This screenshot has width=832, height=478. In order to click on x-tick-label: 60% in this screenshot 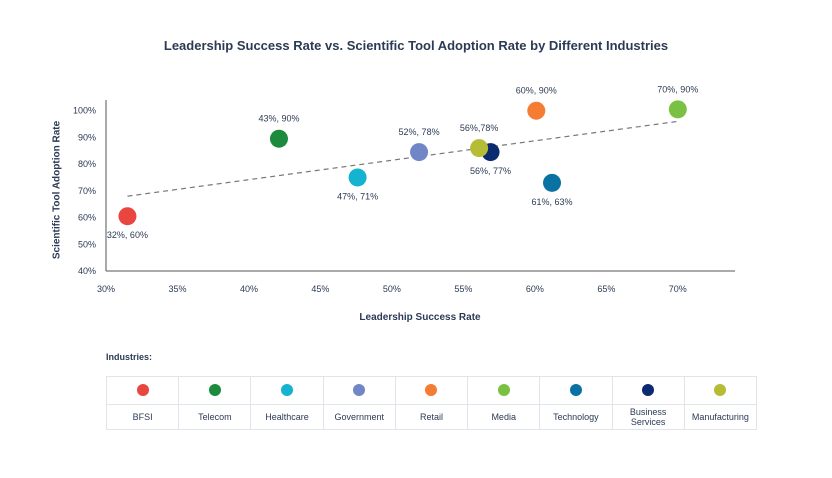, I will do `click(535, 289)`.